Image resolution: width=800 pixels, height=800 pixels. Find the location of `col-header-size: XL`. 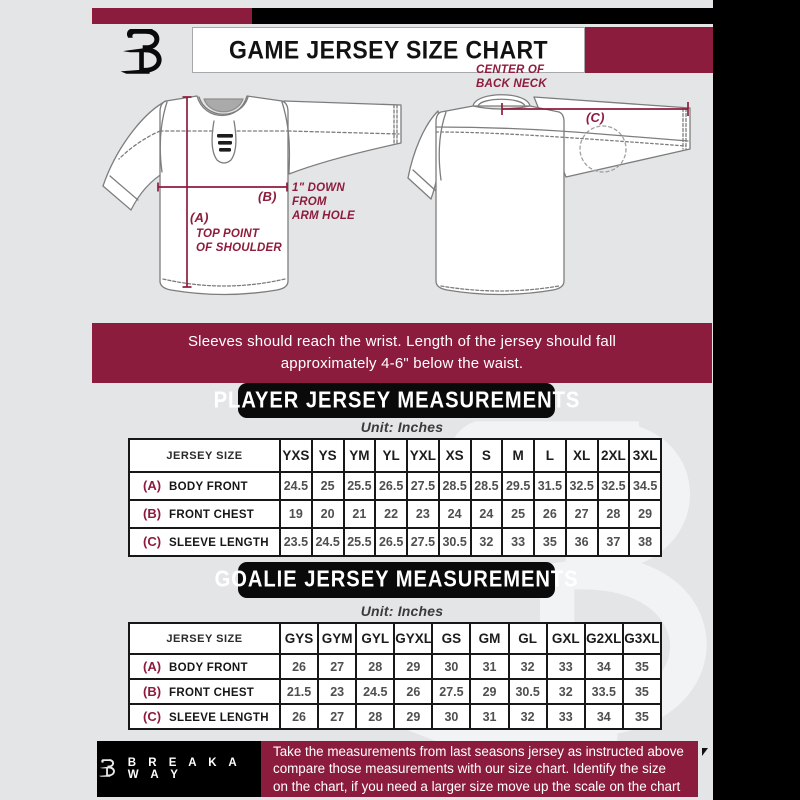

col-header-size: XL is located at coordinates (581, 455).